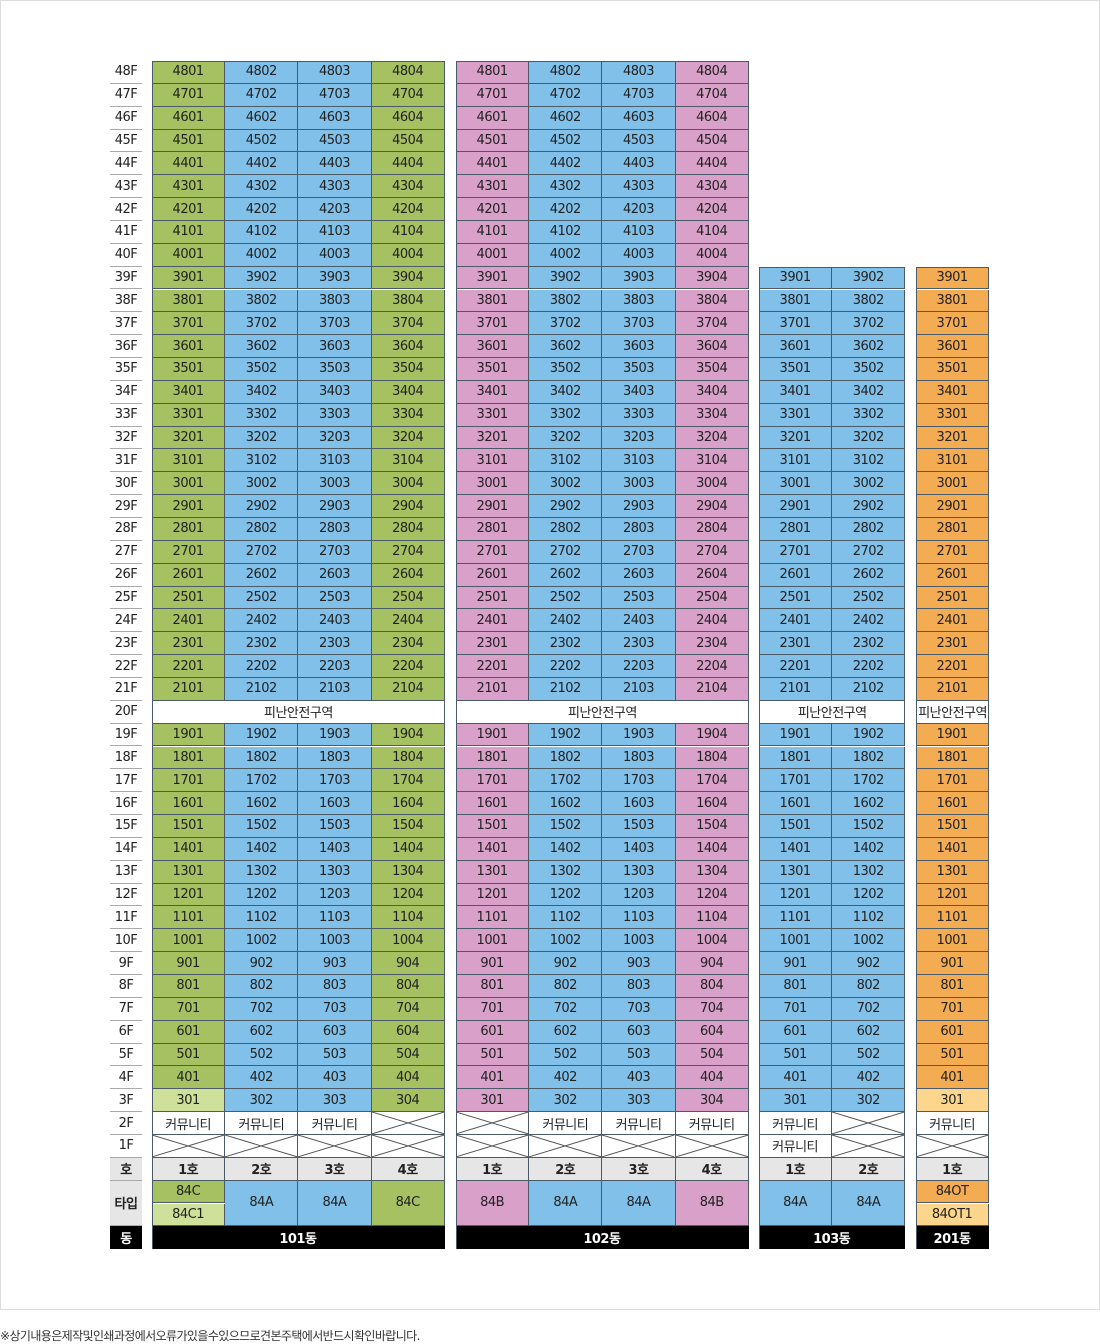 The width and height of the screenshot is (1100, 1344). I want to click on unit-cell: 4703, so click(335, 95).